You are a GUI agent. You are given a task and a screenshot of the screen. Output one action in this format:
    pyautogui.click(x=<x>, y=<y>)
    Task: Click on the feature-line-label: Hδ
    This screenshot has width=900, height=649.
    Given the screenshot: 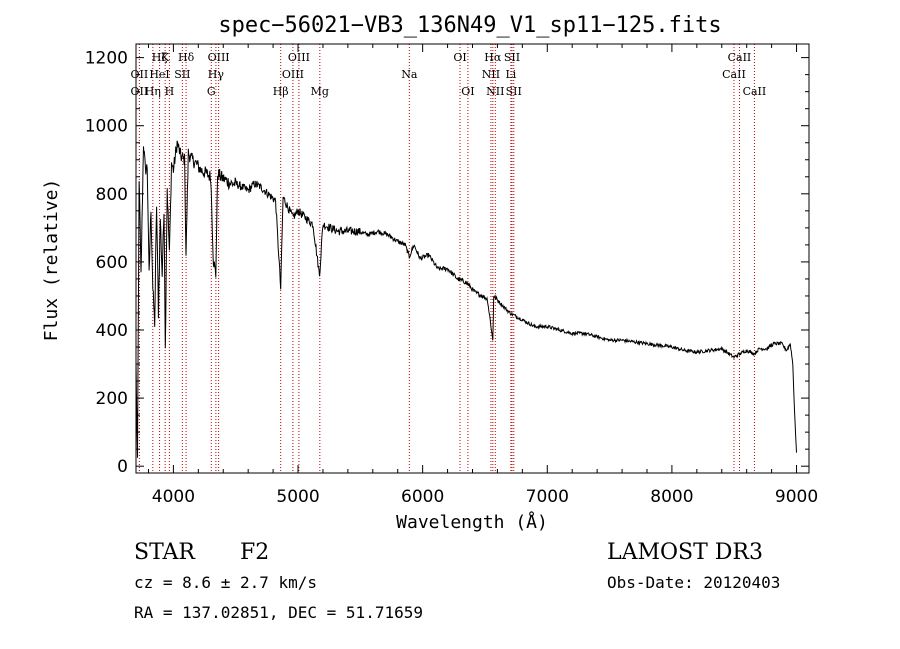 What is the action you would take?
    pyautogui.click(x=186, y=57)
    